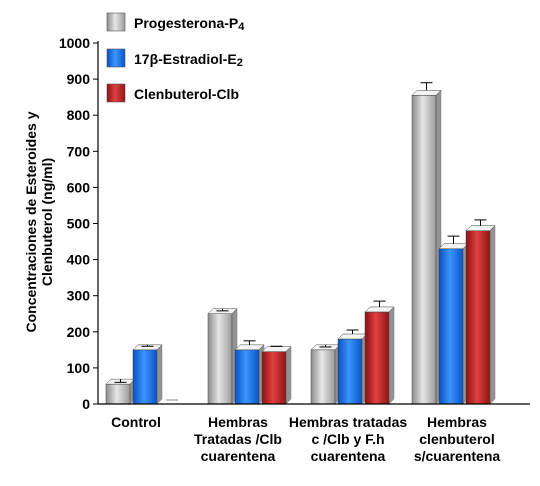 The width and height of the screenshot is (540, 486). I want to click on y-tick-label: 600, so click(79, 187).